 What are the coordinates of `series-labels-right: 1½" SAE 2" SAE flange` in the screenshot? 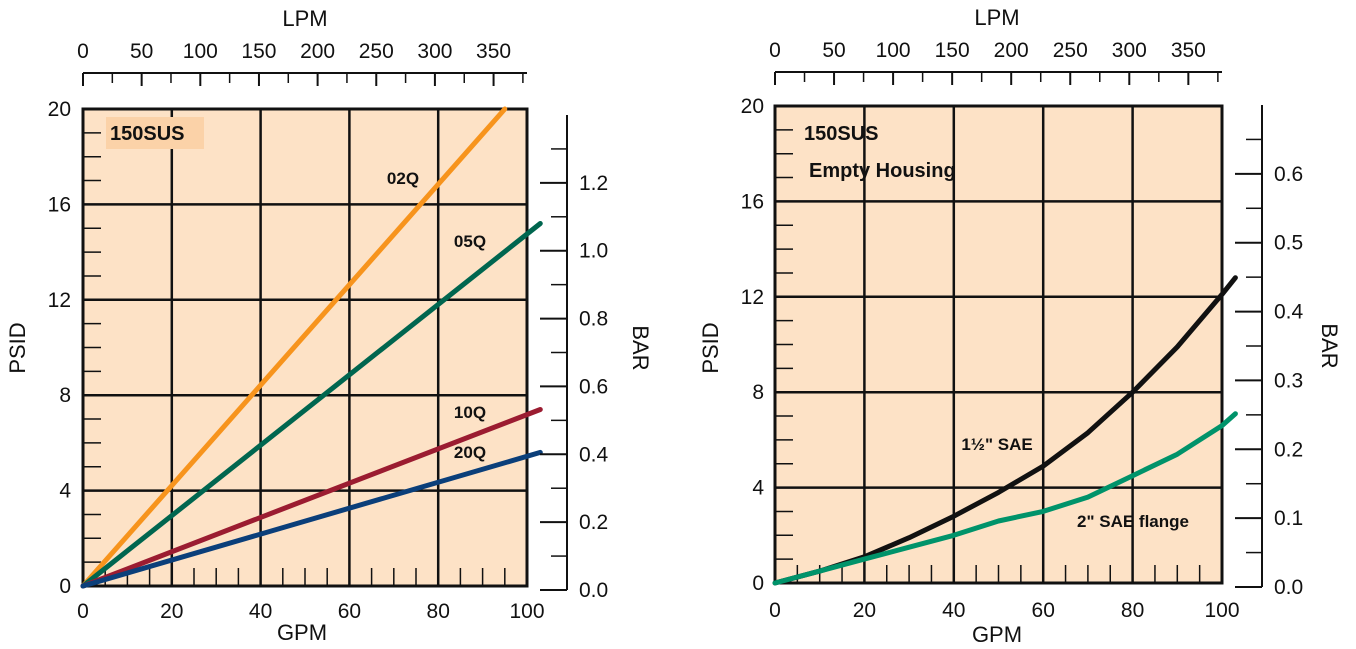 It's located at (1075, 483).